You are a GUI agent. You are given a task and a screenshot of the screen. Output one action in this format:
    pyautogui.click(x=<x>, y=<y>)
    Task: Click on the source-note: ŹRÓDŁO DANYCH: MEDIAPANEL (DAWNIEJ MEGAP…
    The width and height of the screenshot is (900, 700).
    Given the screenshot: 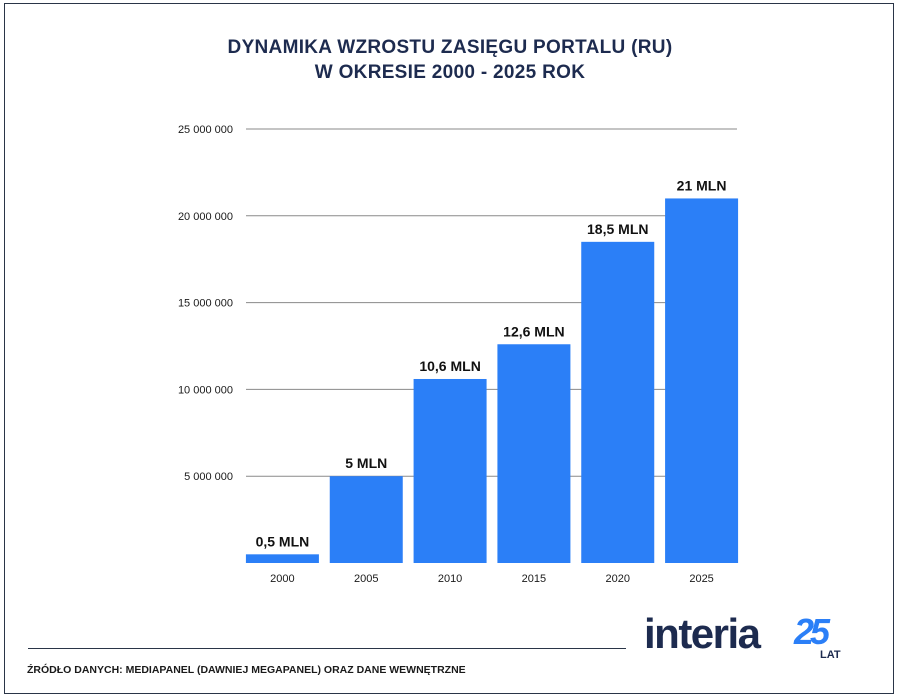 What is the action you would take?
    pyautogui.click(x=246, y=670)
    